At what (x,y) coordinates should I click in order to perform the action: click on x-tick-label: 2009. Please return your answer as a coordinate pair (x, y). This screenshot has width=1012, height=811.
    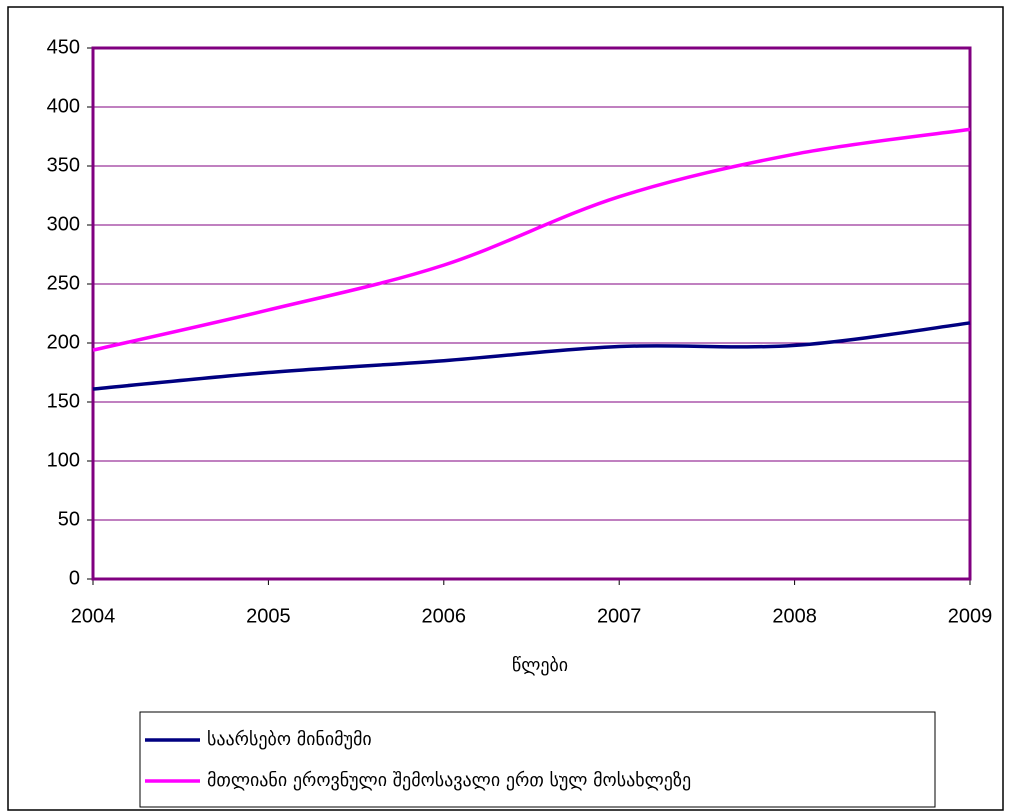
    Looking at the image, I should click on (970, 616).